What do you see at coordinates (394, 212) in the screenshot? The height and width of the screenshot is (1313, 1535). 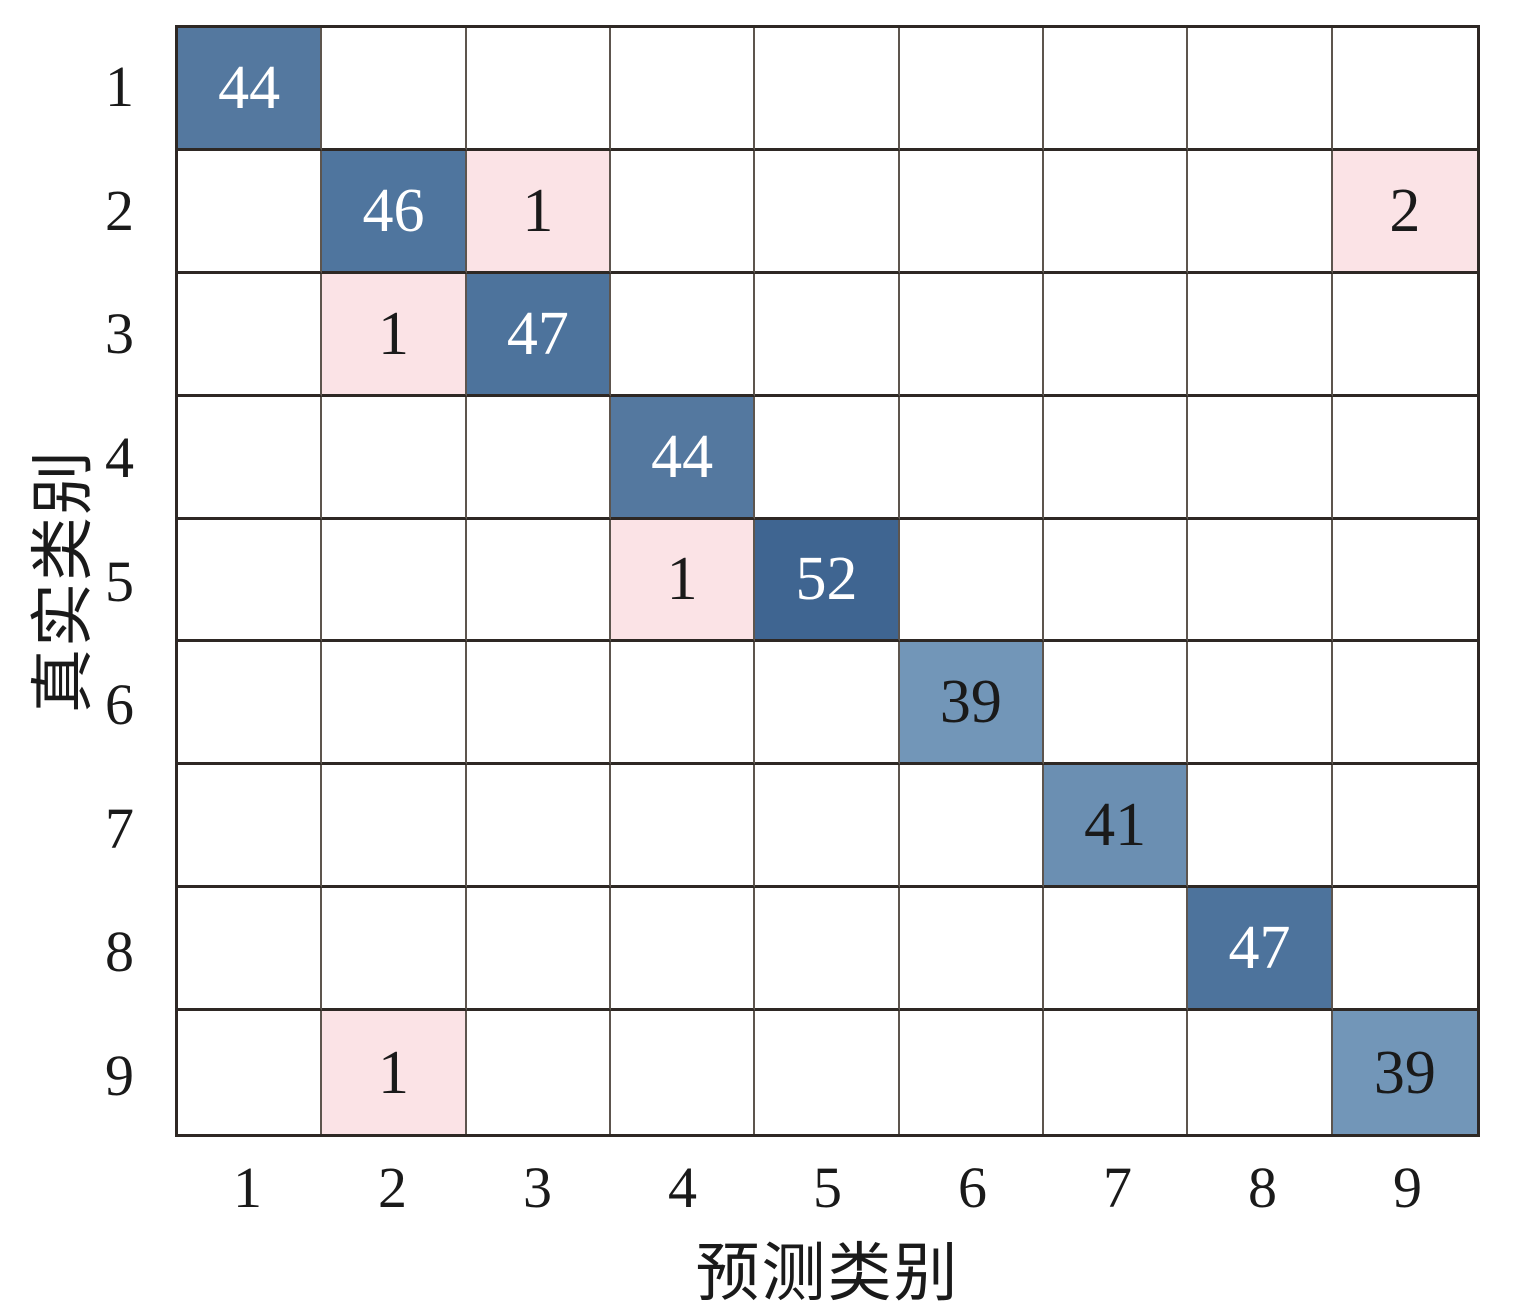 I see `matrix-cell: 46` at bounding box center [394, 212].